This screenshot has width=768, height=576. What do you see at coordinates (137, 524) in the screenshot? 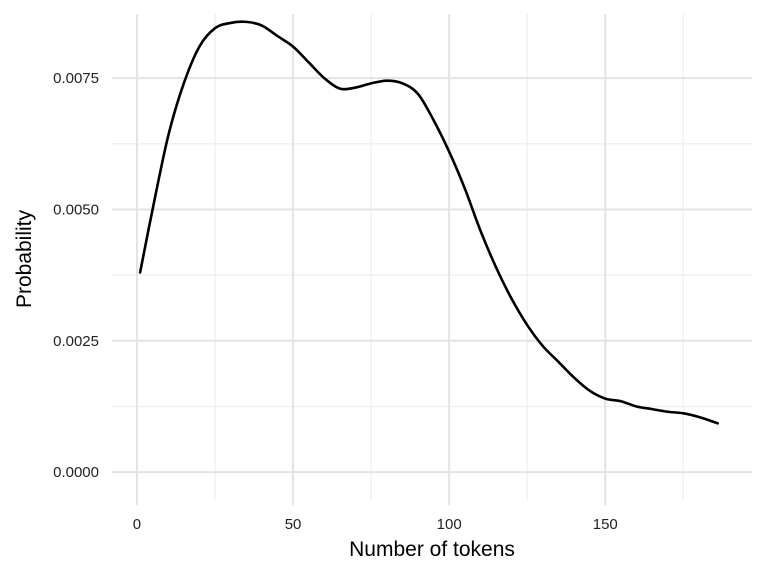
I see `x-tick-label: 0` at bounding box center [137, 524].